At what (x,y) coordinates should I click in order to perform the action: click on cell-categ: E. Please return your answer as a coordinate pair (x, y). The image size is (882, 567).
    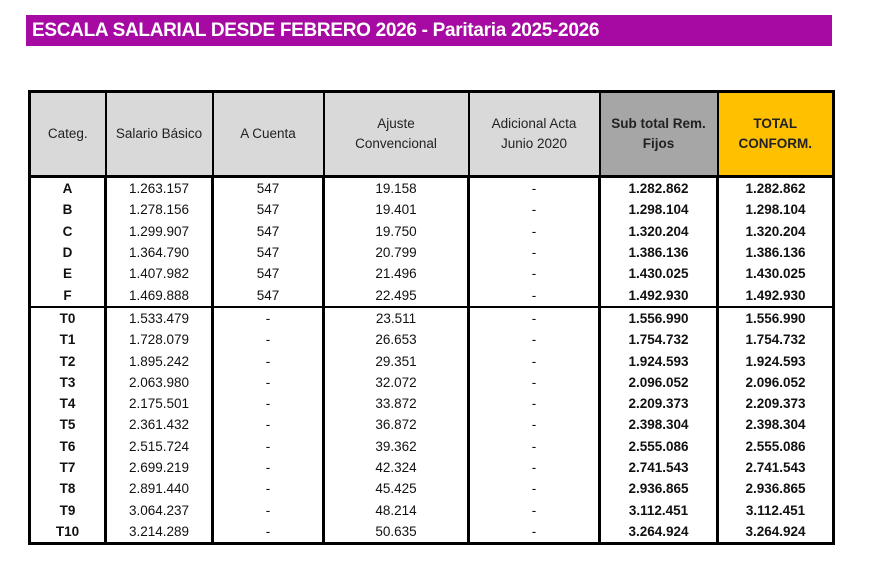
    Looking at the image, I should click on (67, 274).